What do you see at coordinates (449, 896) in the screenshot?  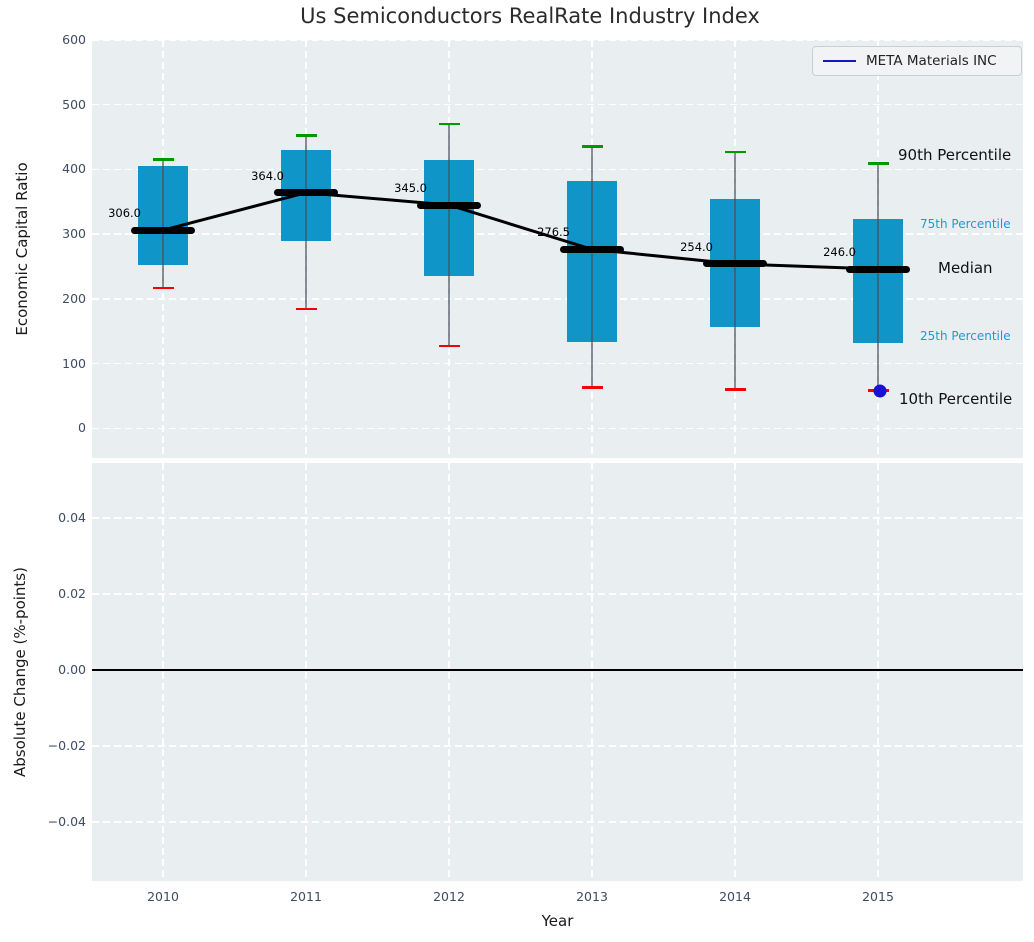 I see `xtick-label: 2012` at bounding box center [449, 896].